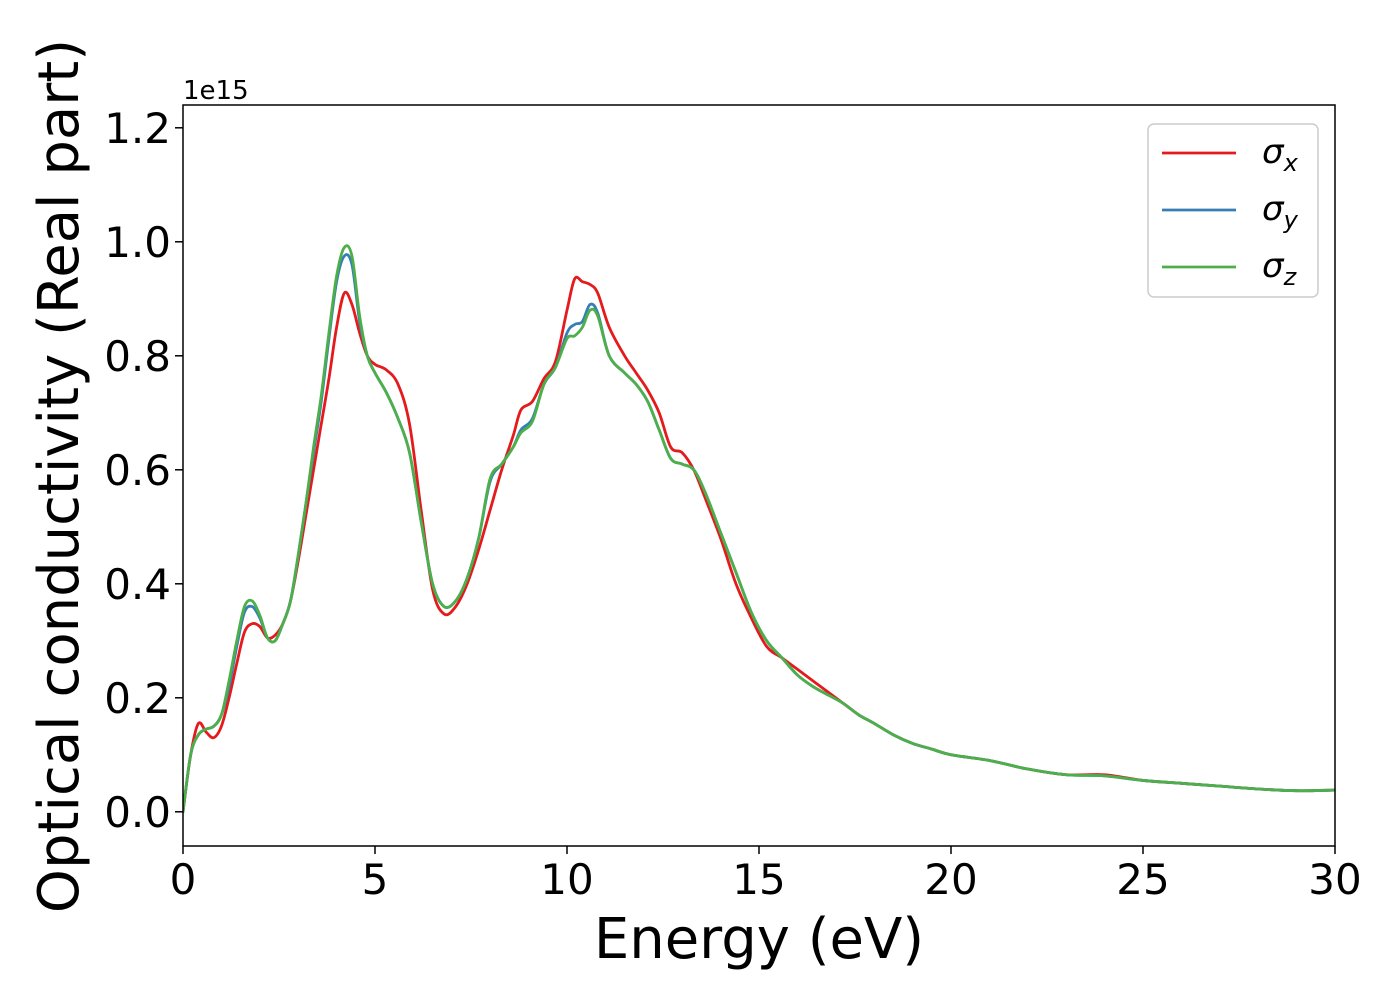 This screenshot has height=1000, width=1400. Describe the element at coordinates (59, 476) in the screenshot. I see `y-axis-label: Optical conductivity (Real part)` at that location.